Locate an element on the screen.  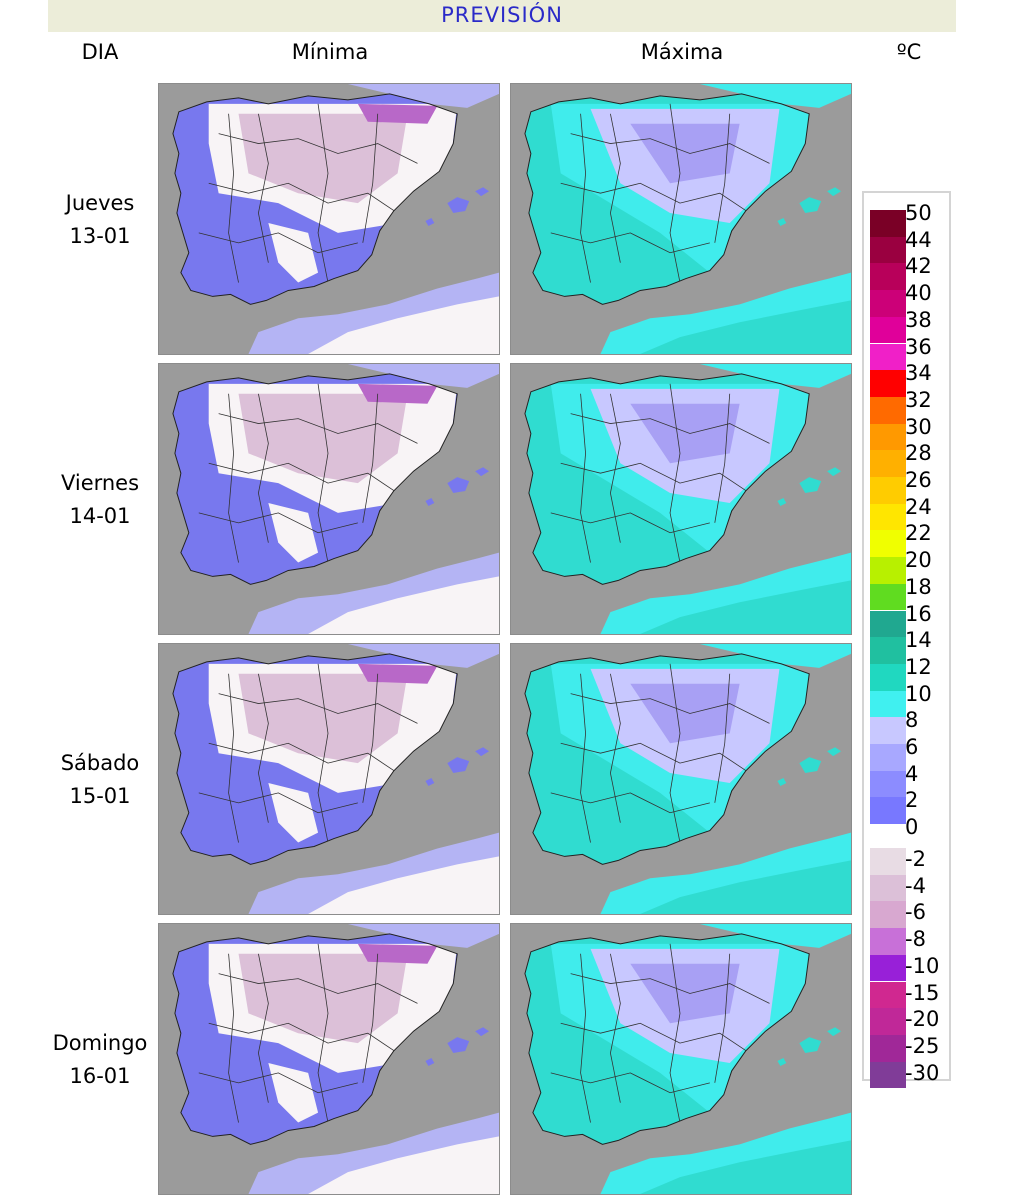
legend-tick-label: 40 is located at coordinates (918, 293).